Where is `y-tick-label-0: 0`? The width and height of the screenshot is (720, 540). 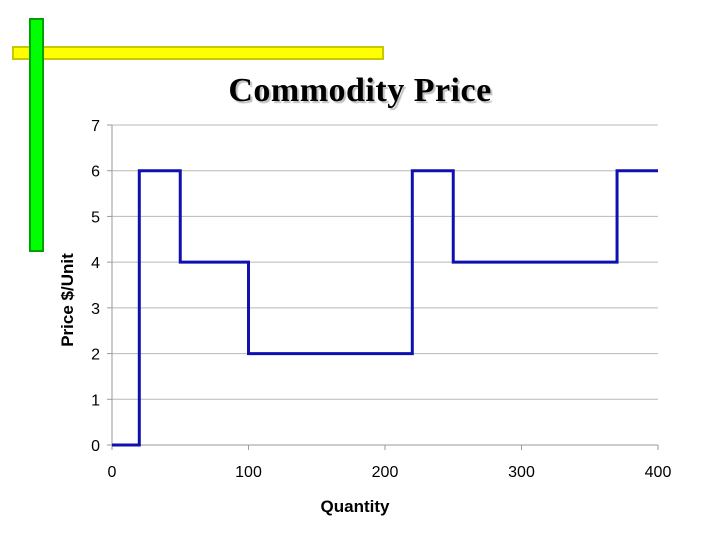
y-tick-label-0: 0 is located at coordinates (95, 446).